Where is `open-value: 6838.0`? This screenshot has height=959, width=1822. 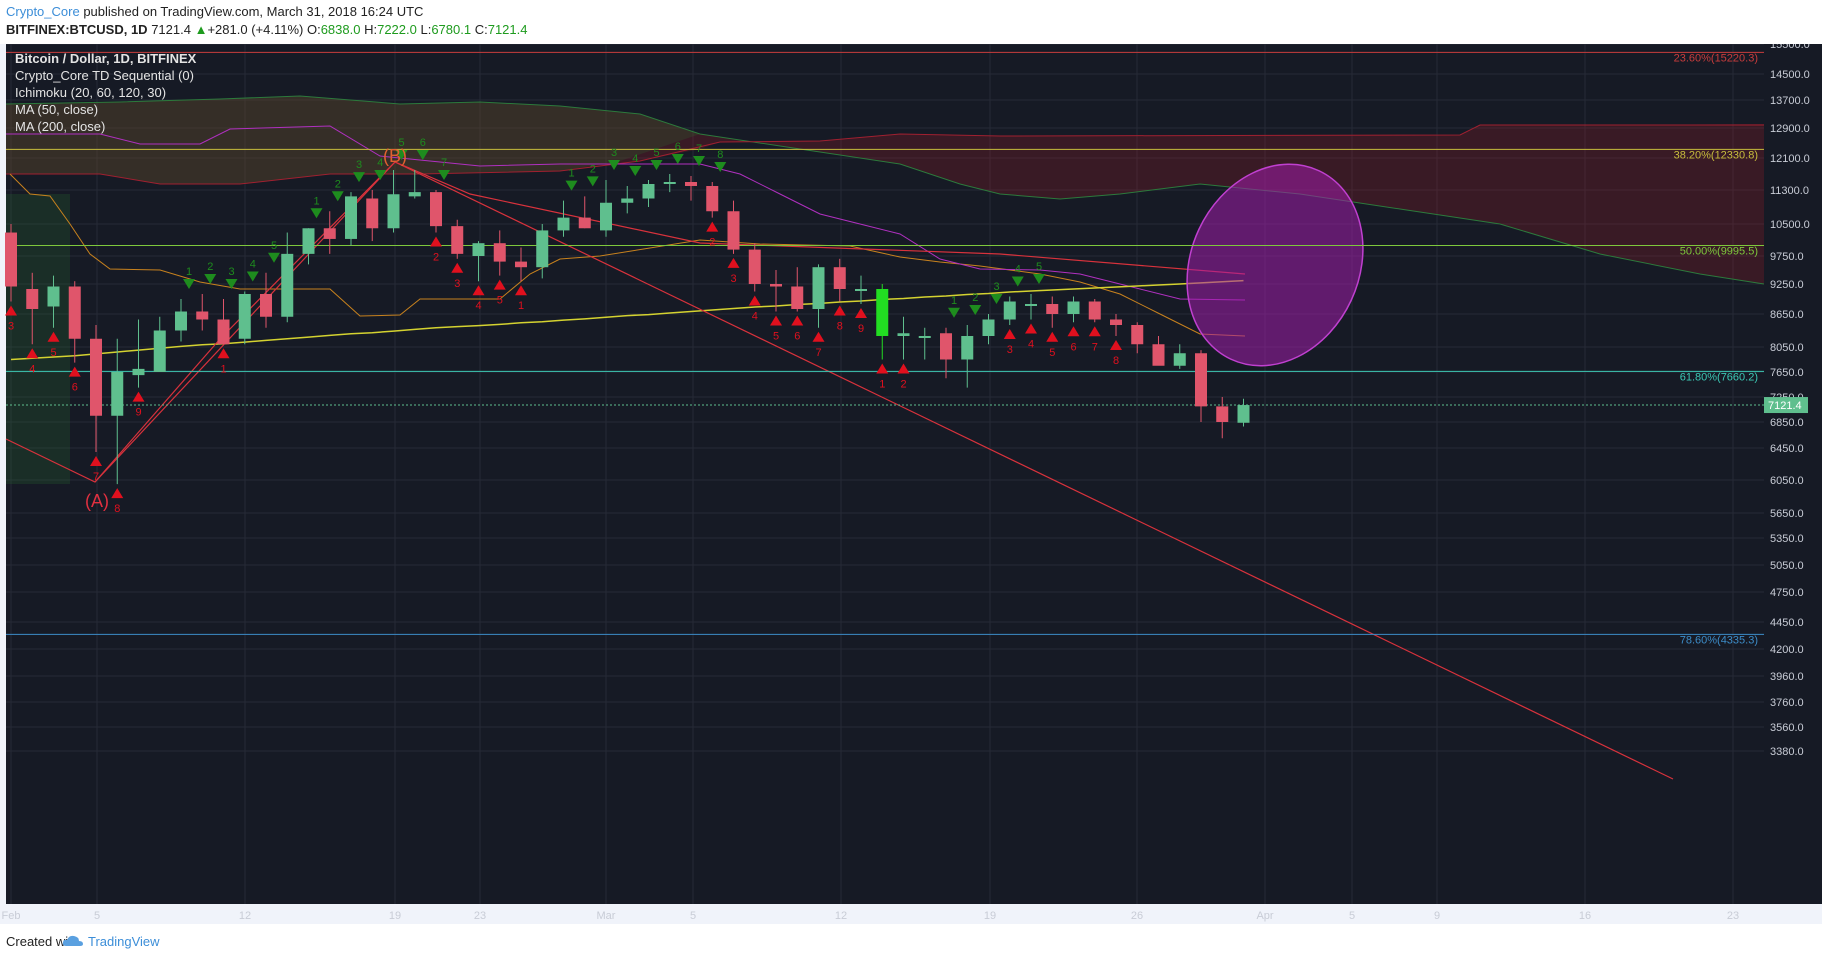 open-value: 6838.0 is located at coordinates (340, 29).